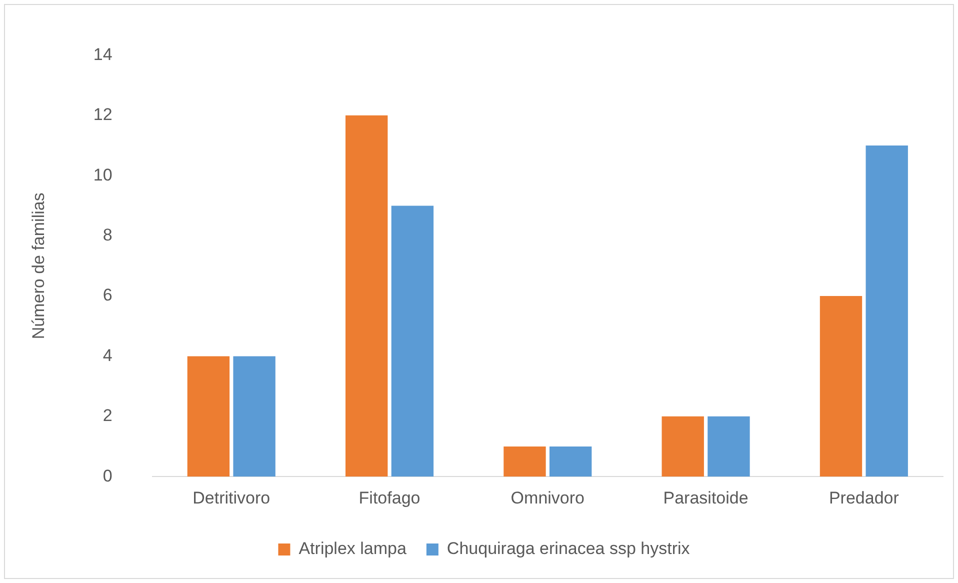  What do you see at coordinates (107, 234) in the screenshot?
I see `y-tick-label: 8` at bounding box center [107, 234].